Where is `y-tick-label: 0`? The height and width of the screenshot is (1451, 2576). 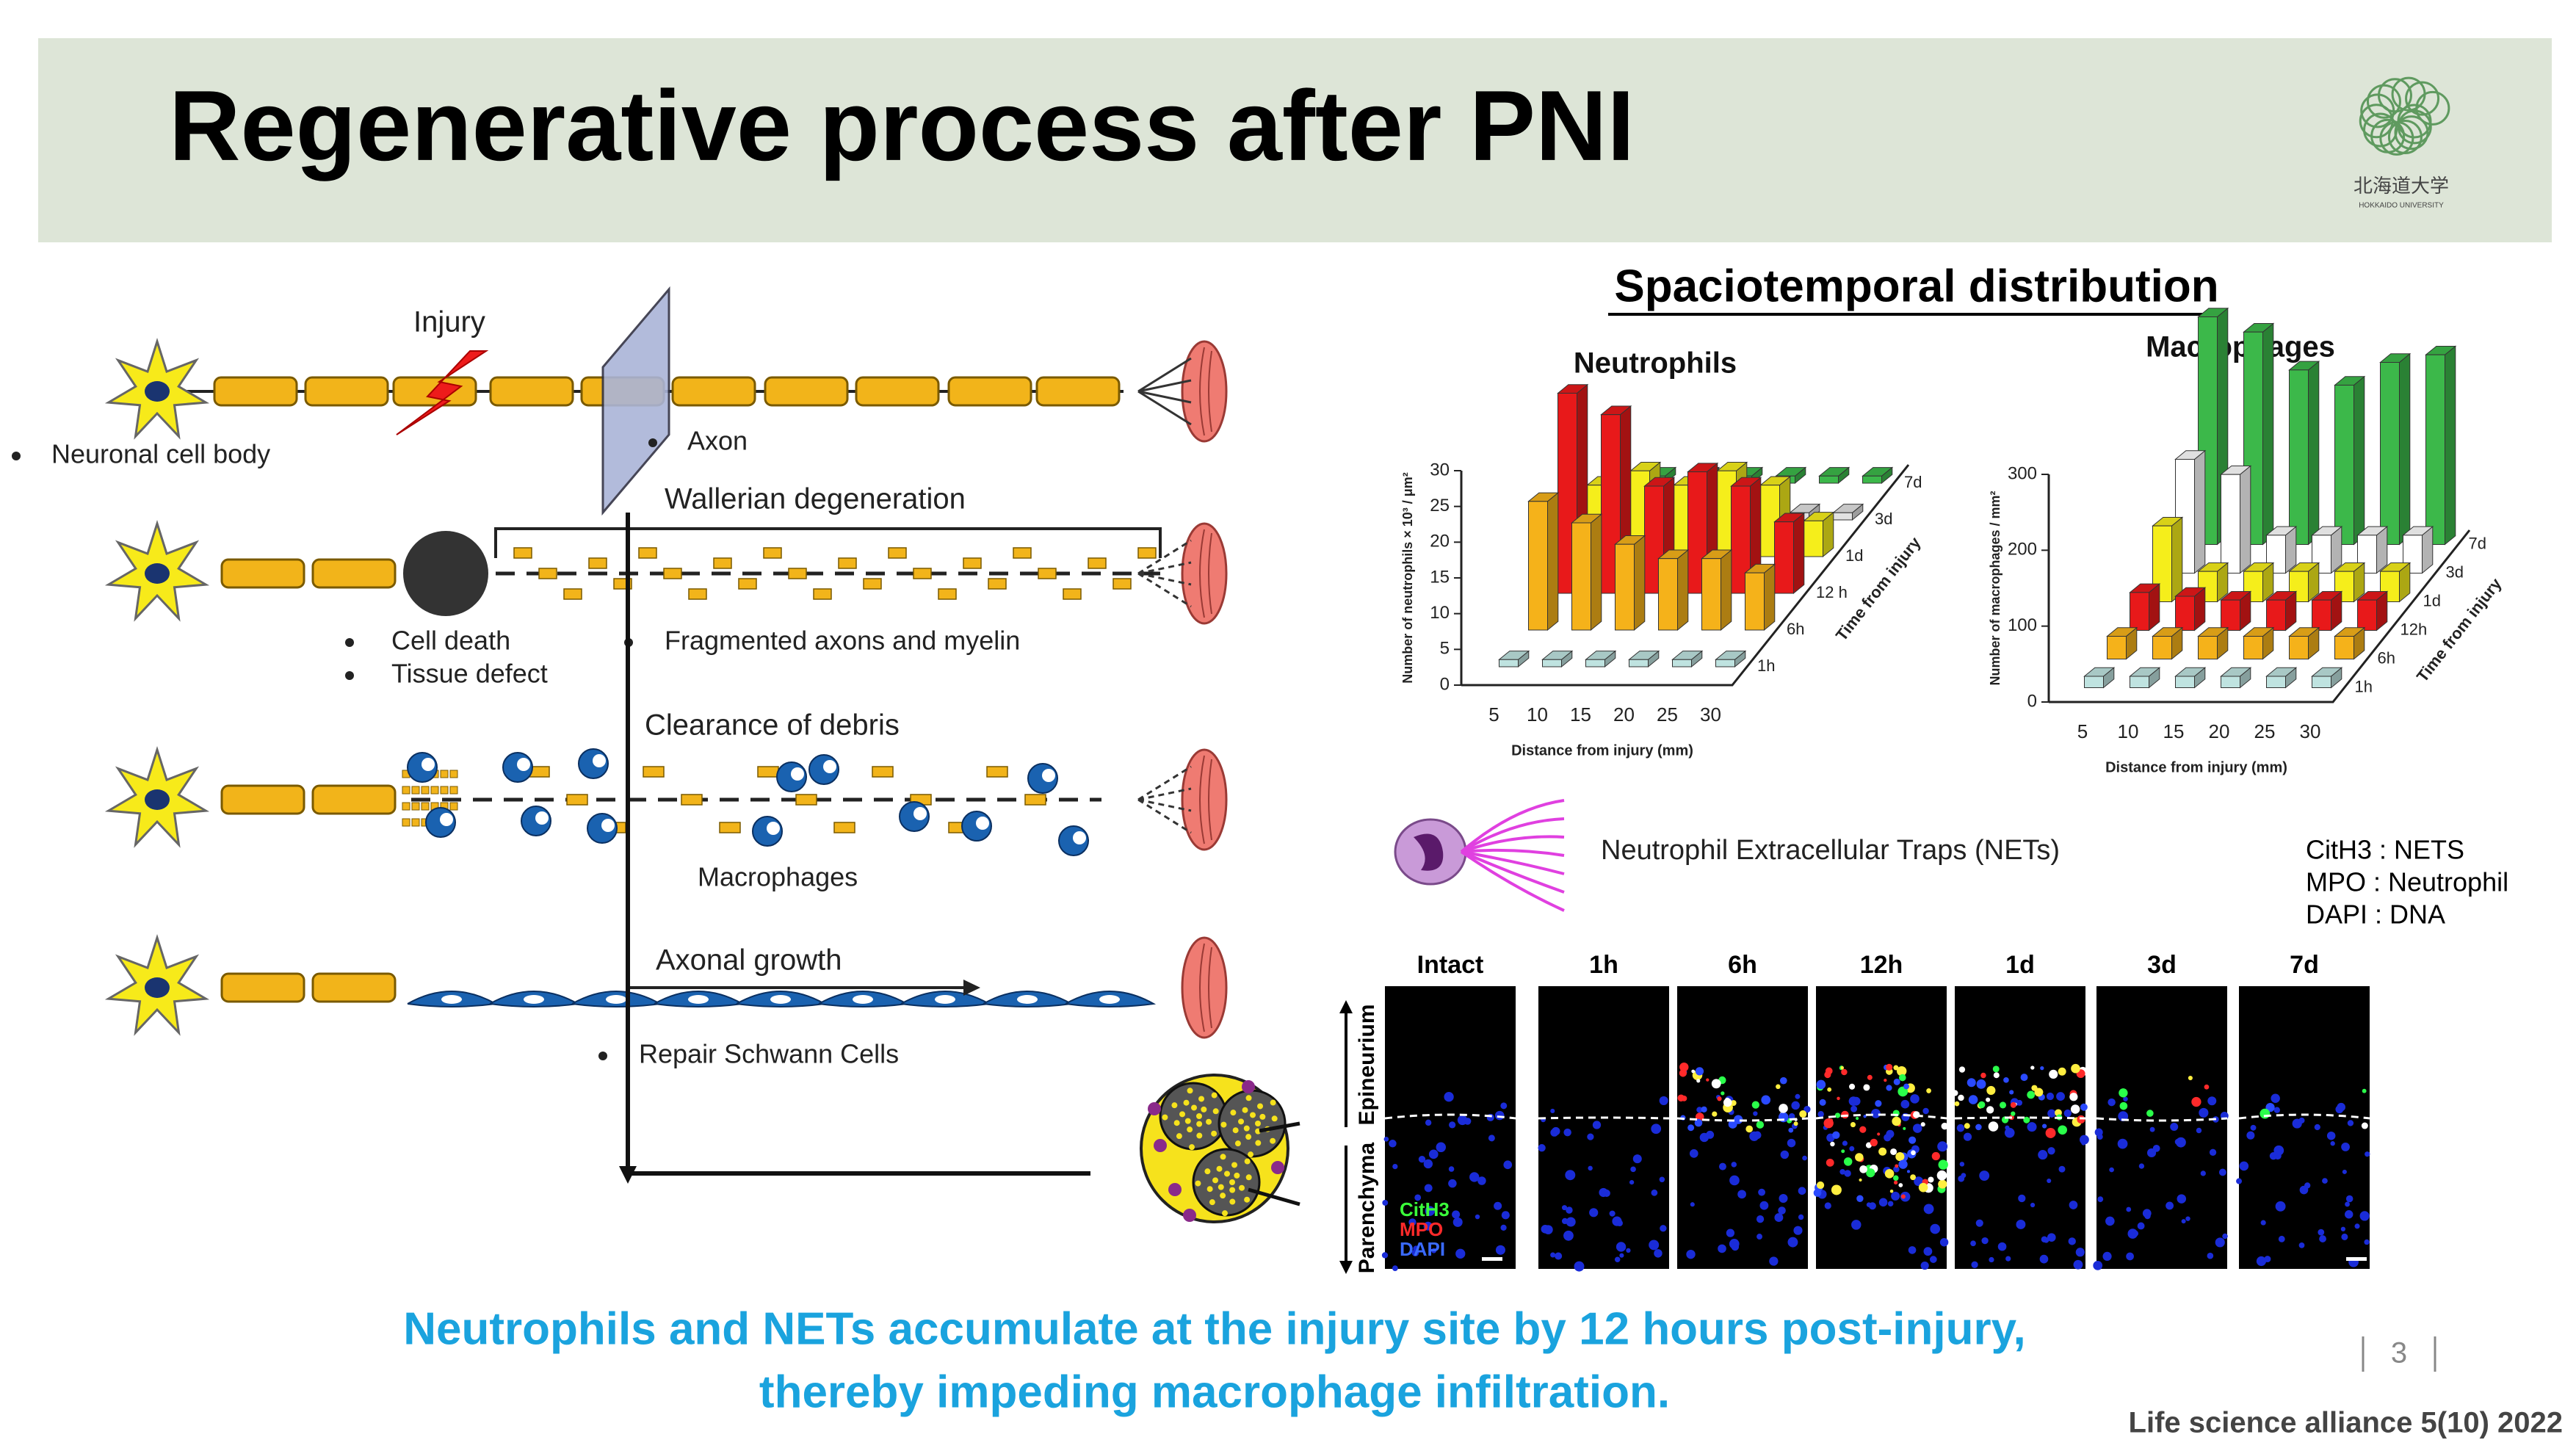 y-tick-label: 0 is located at coordinates (2032, 701).